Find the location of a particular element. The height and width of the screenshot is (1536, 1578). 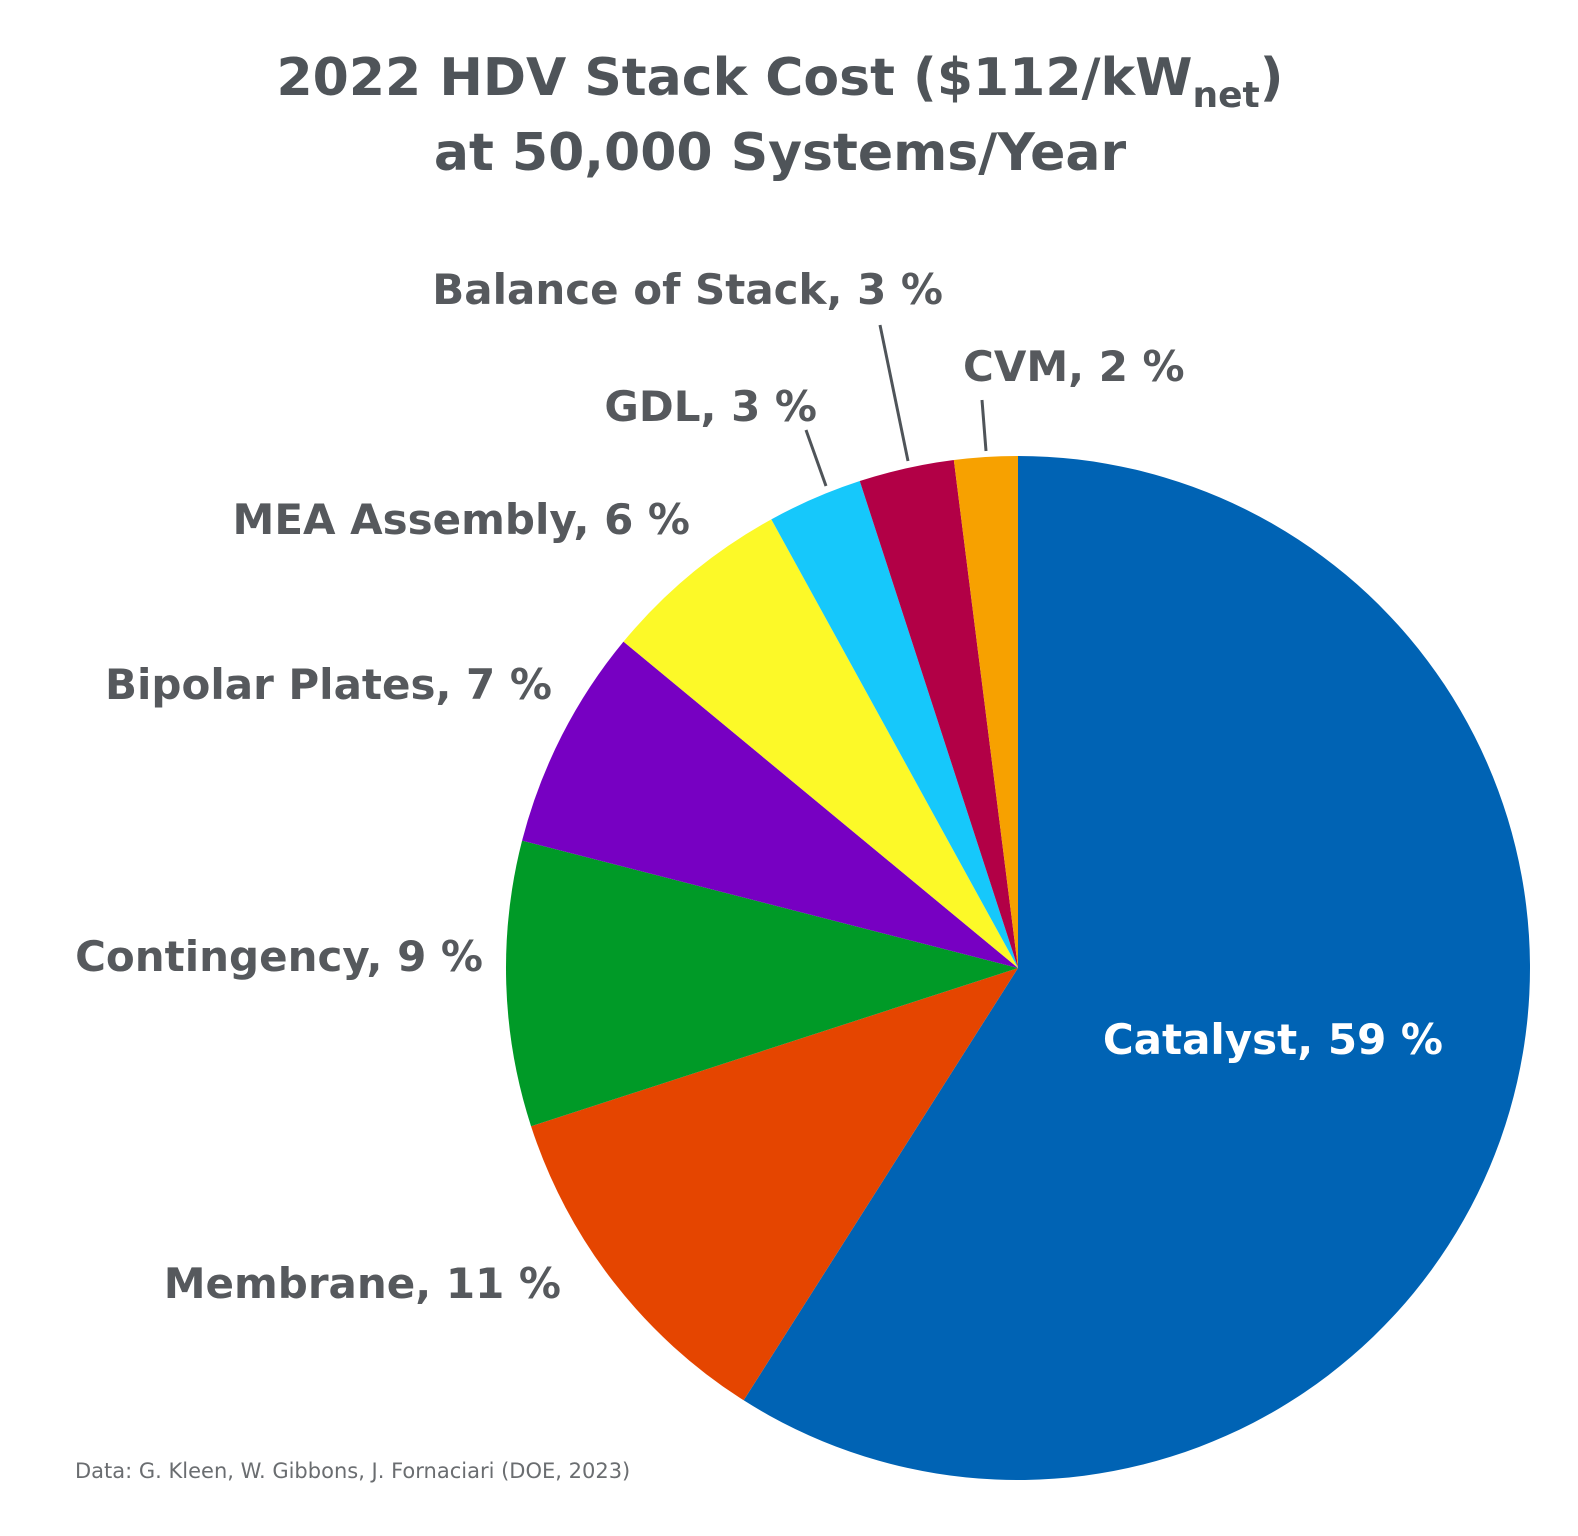

leader-line-gdl is located at coordinates (816, 458).